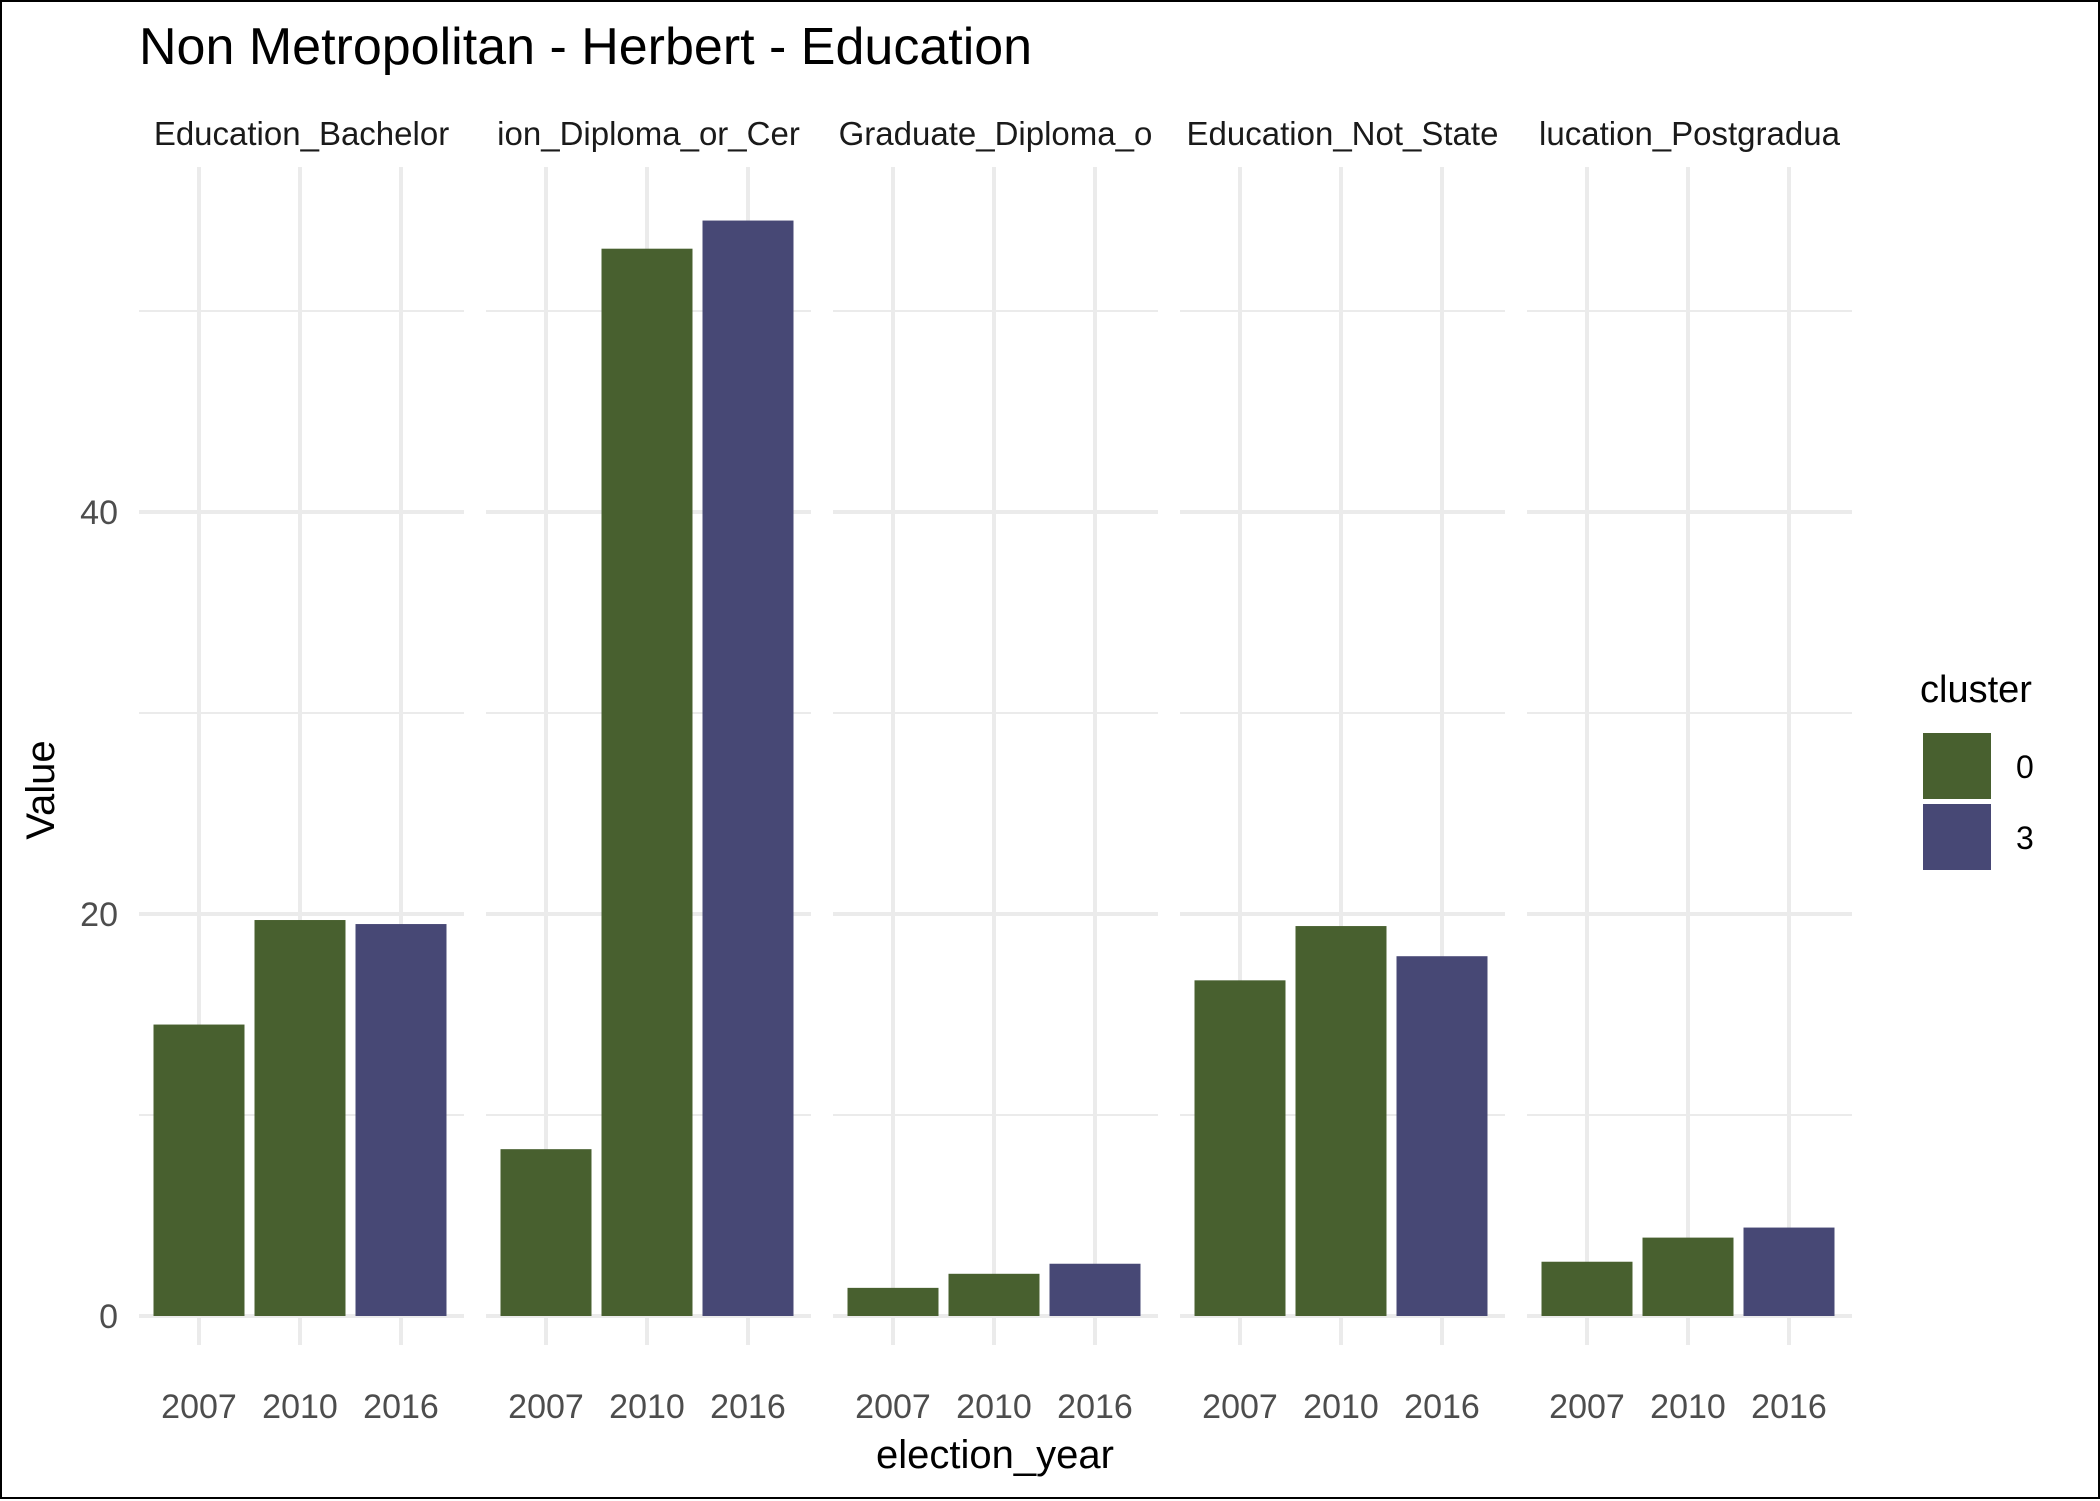 Image resolution: width=2100 pixels, height=1501 pixels. I want to click on legend-label-3: 3, so click(2025, 838).